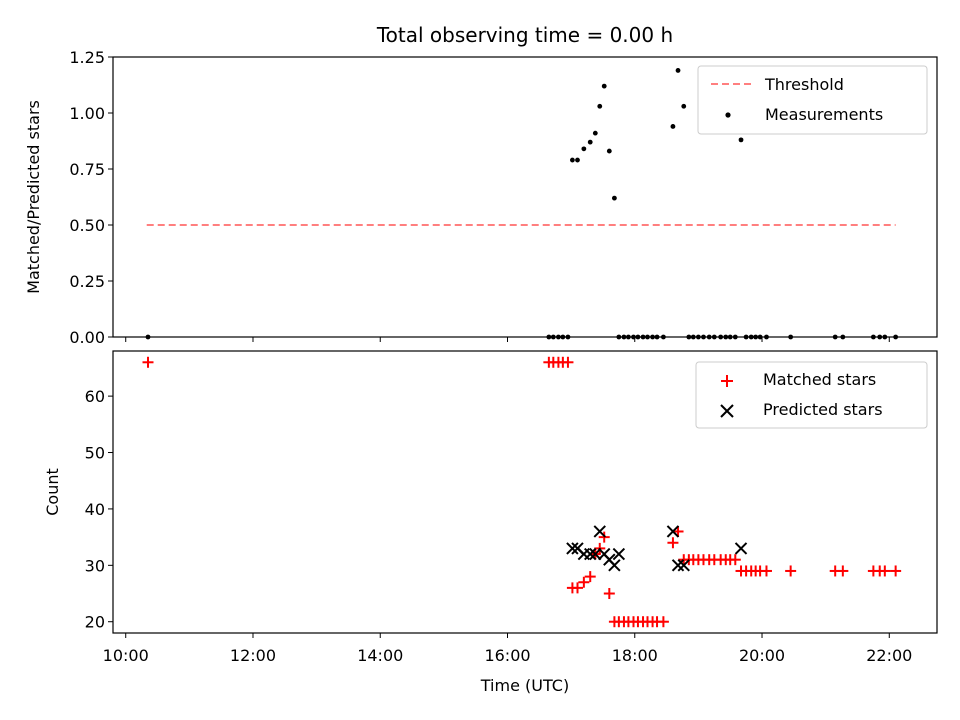 Image resolution: width=960 pixels, height=720 pixels. I want to click on bottom-y-ticks: 20 30 40 50 60, so click(99, 509).